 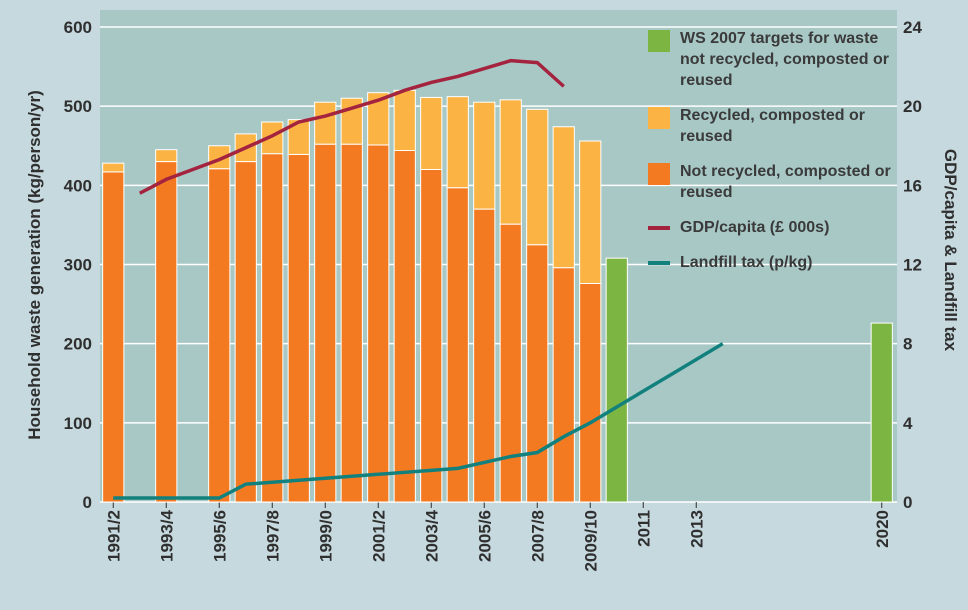 What do you see at coordinates (325, 536) in the screenshot?
I see `x-tick-label: 1999/0` at bounding box center [325, 536].